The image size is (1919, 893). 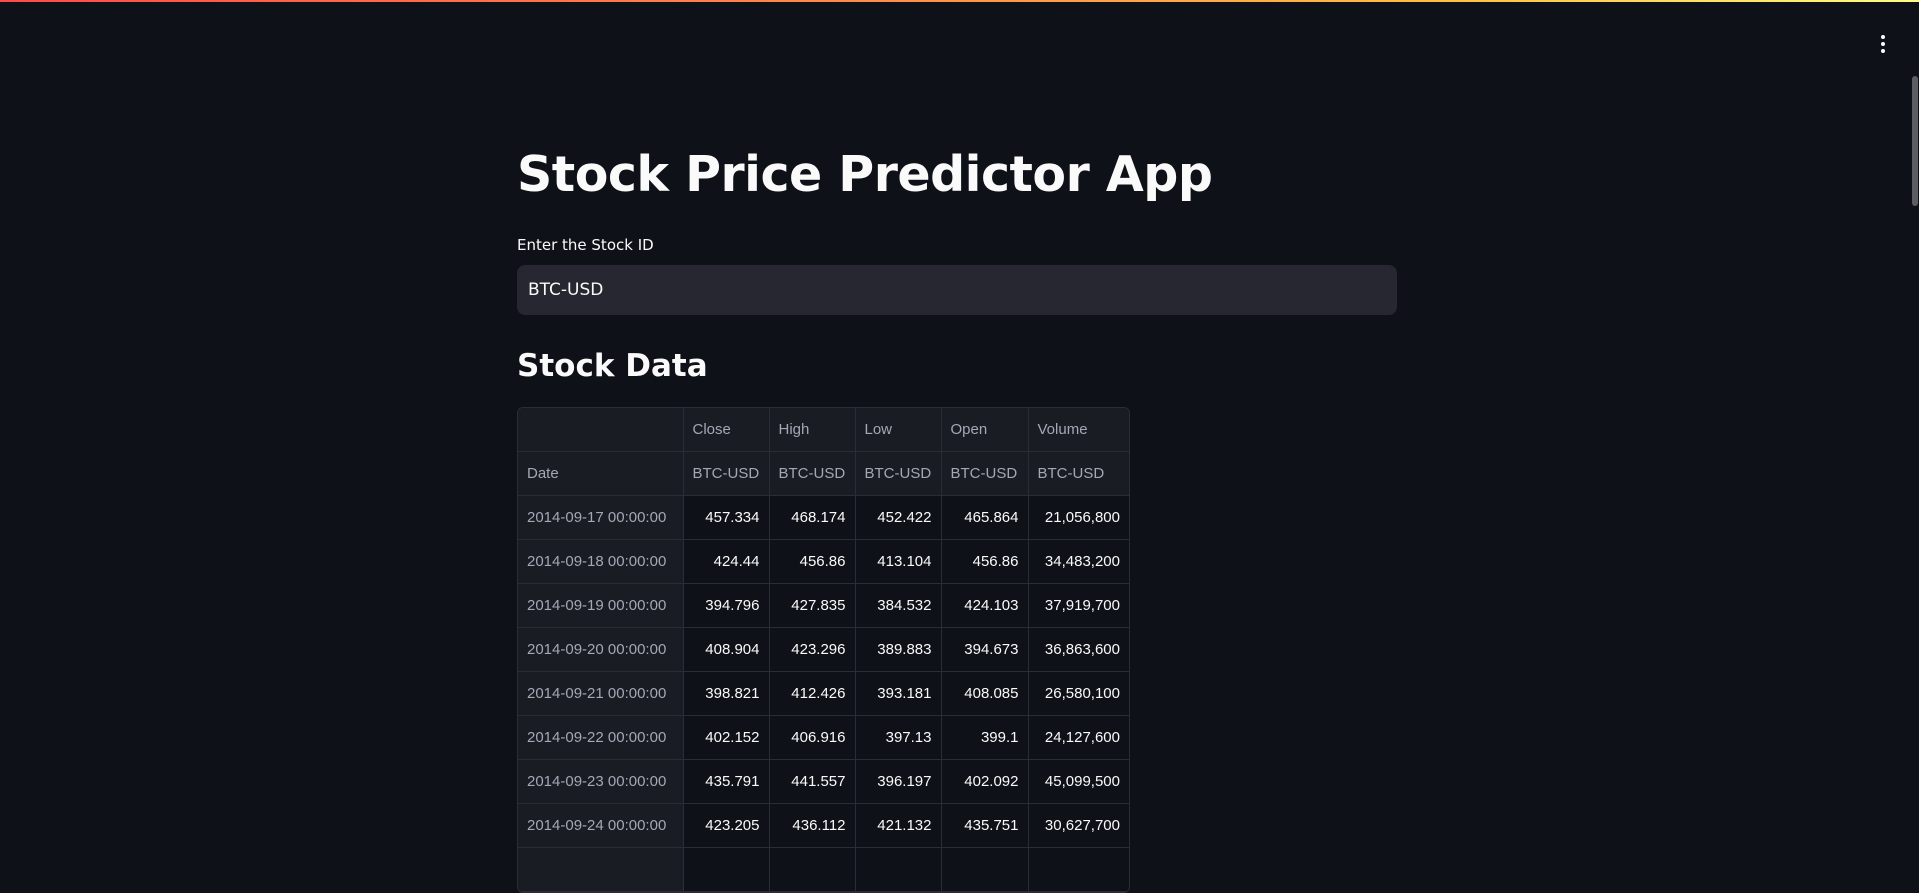 I want to click on high-cell: 436.112, so click(x=812, y=825).